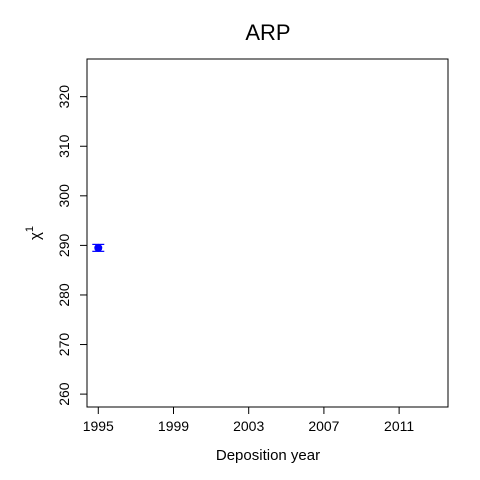  I want to click on x-tick-label: 2007, so click(323, 426).